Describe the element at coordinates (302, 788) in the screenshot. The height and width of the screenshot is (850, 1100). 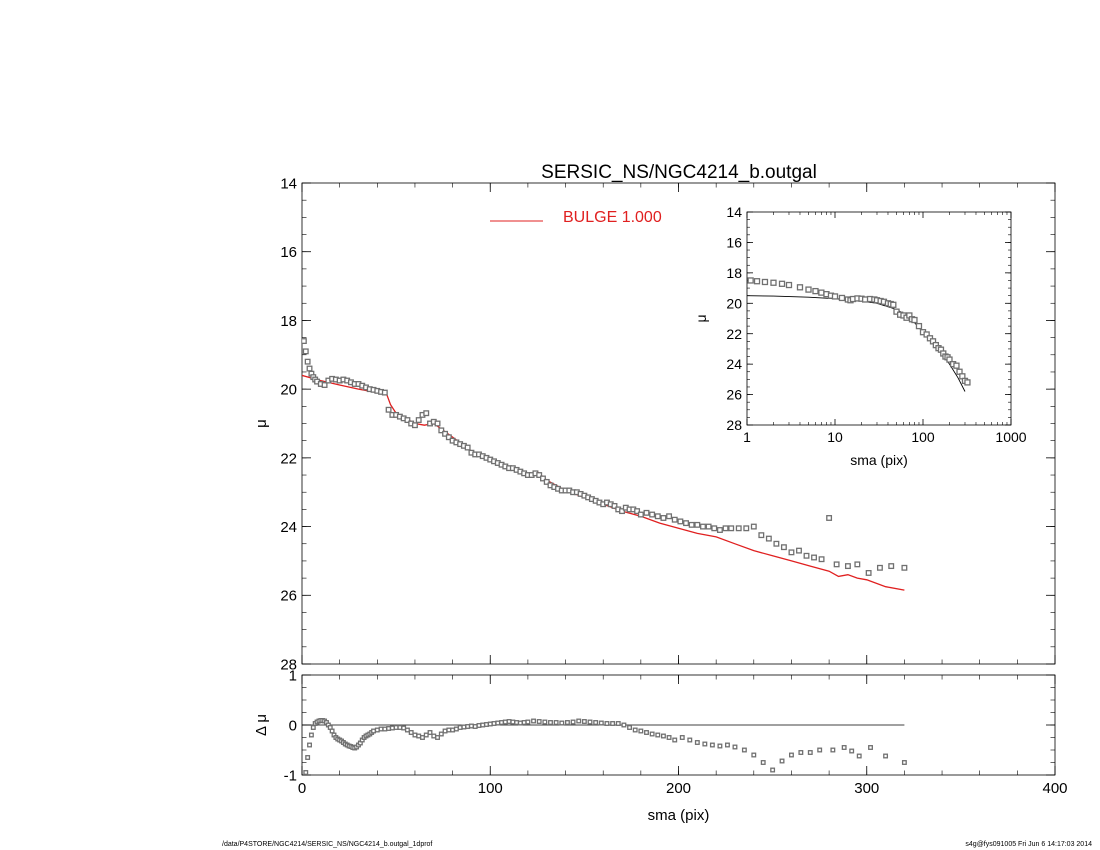
I see `residual-x-tick-label: 0` at that location.